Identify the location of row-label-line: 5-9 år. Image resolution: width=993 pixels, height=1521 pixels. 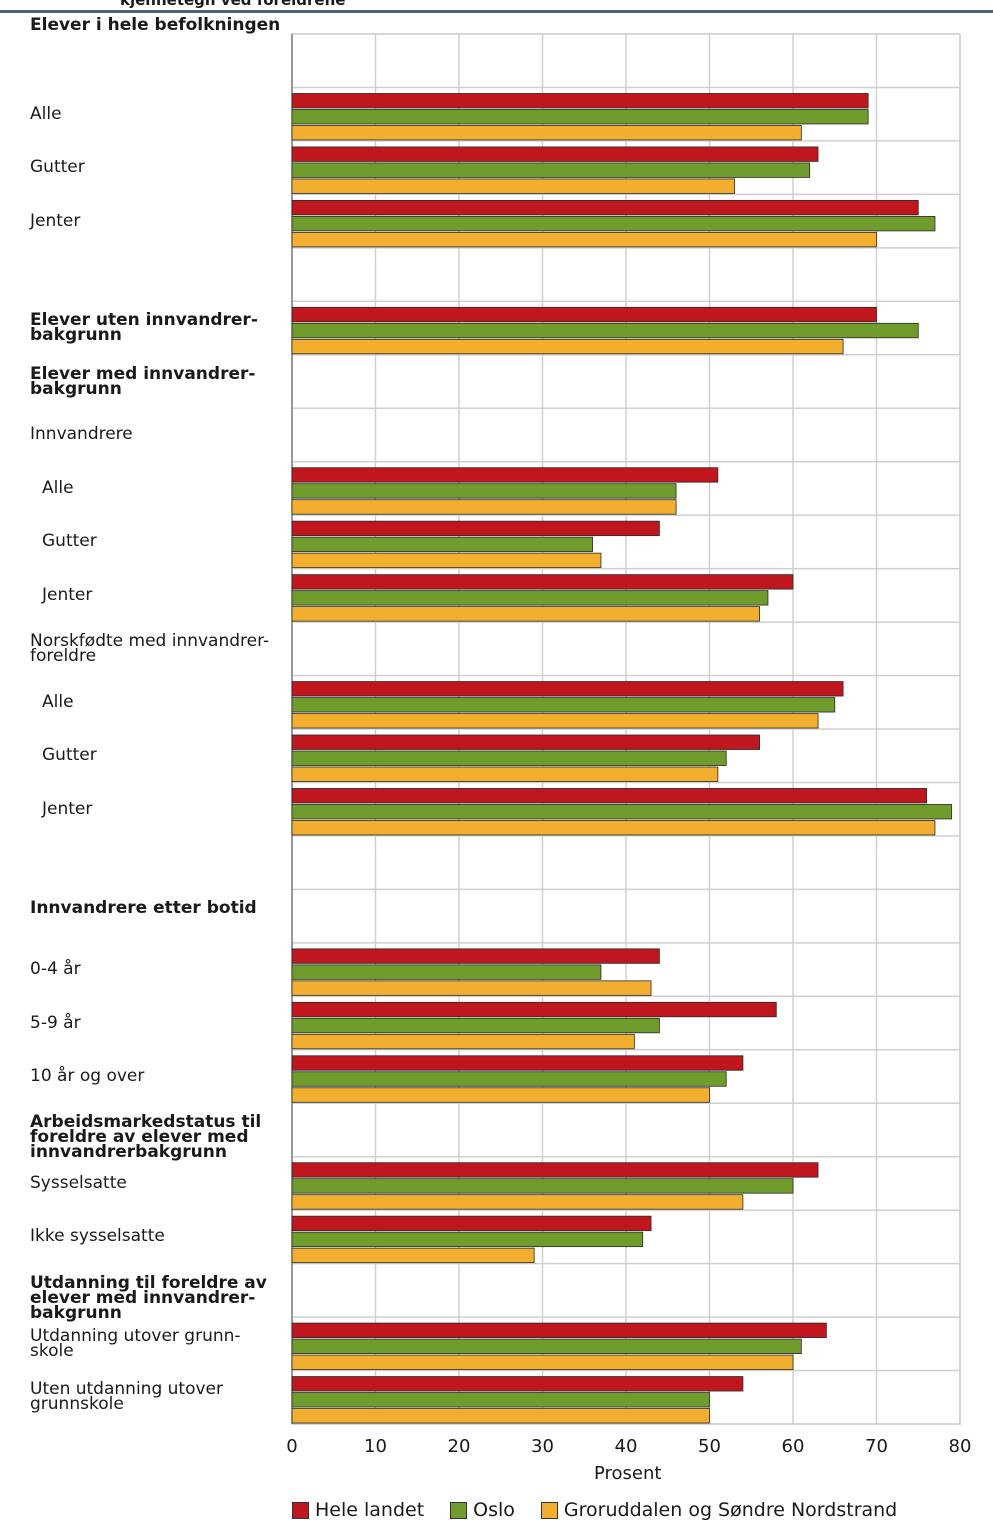
(55, 1022).